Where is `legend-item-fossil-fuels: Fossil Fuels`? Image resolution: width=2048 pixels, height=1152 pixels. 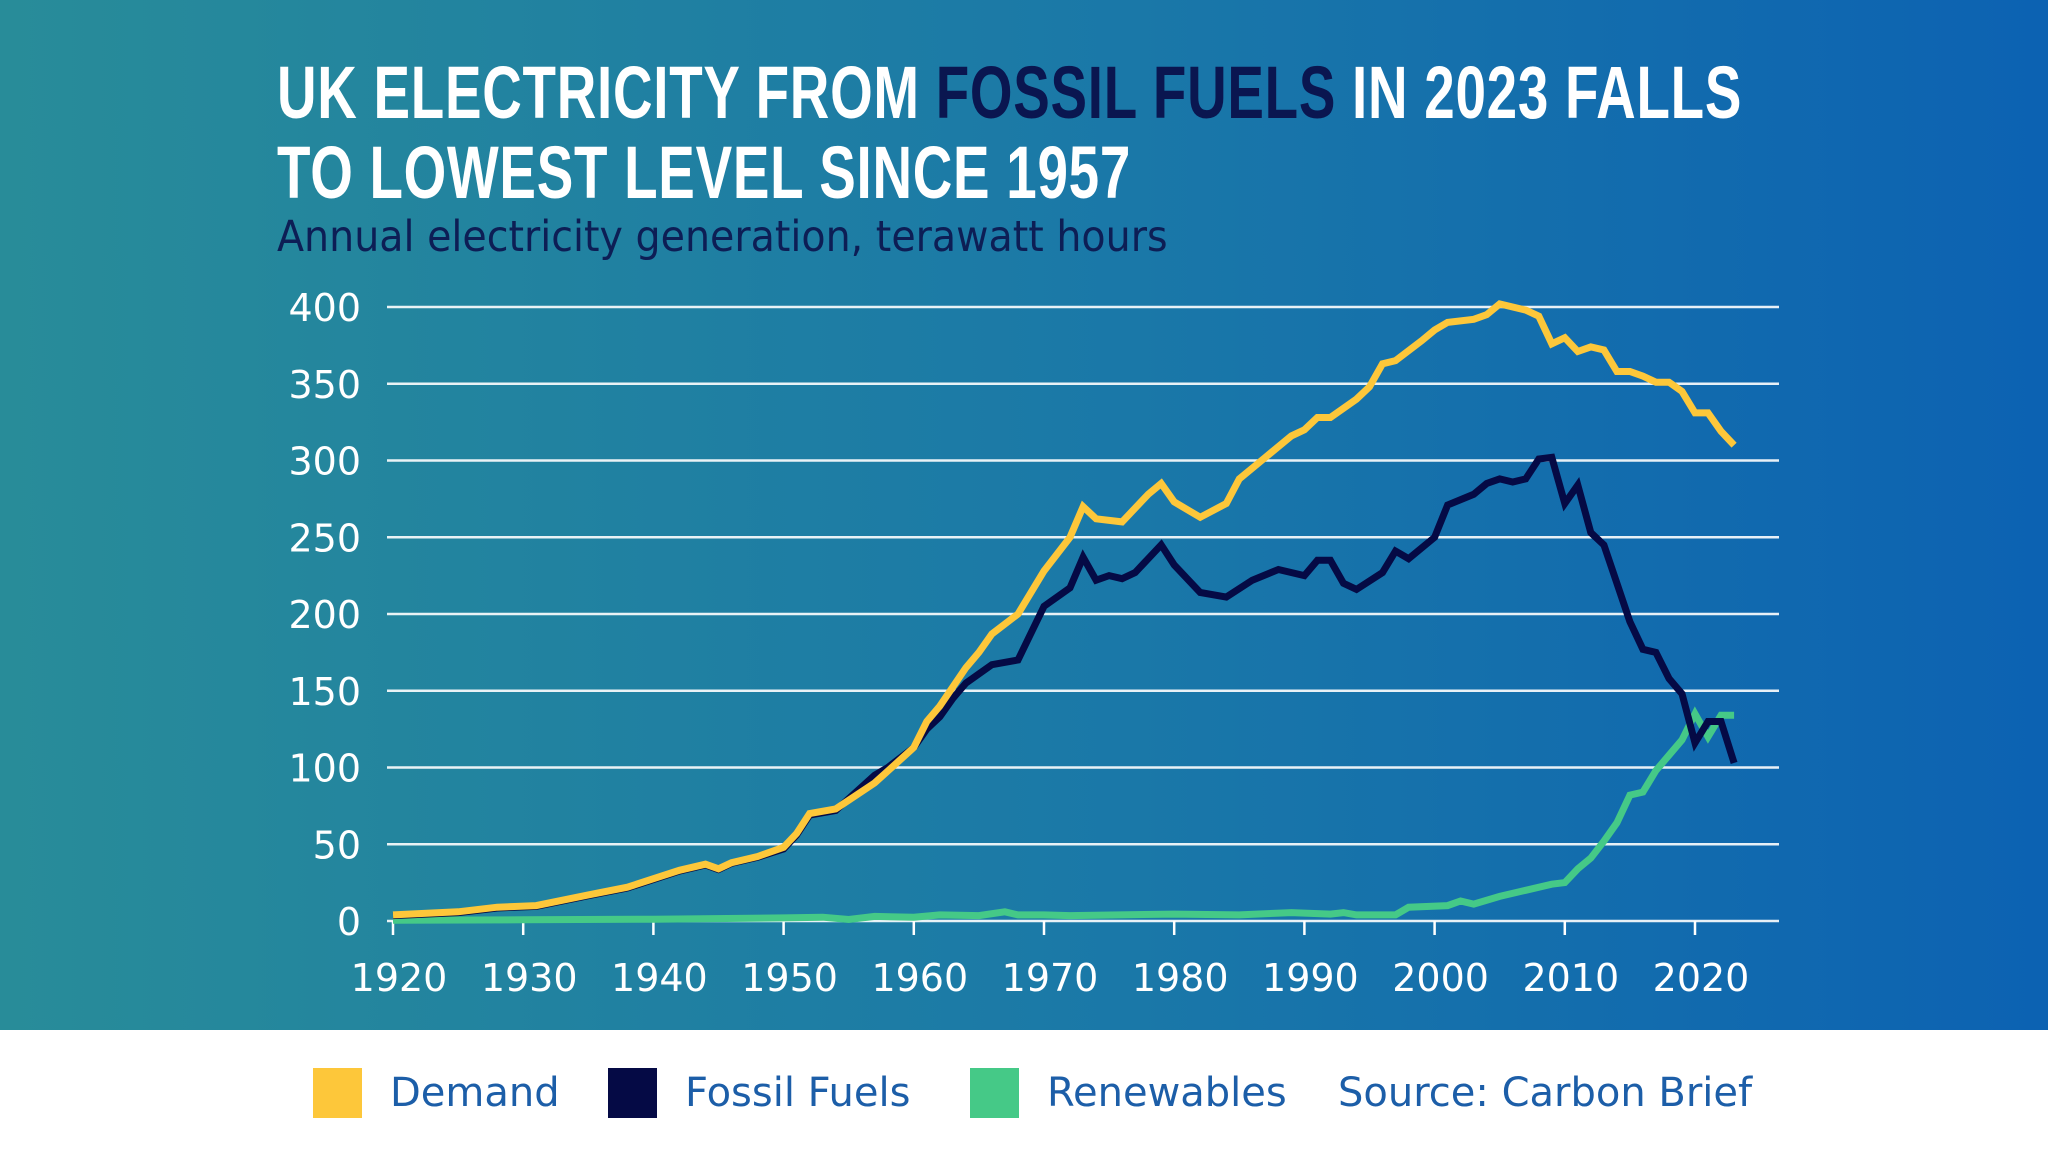 legend-item-fossil-fuels: Fossil Fuels is located at coordinates (759, 1093).